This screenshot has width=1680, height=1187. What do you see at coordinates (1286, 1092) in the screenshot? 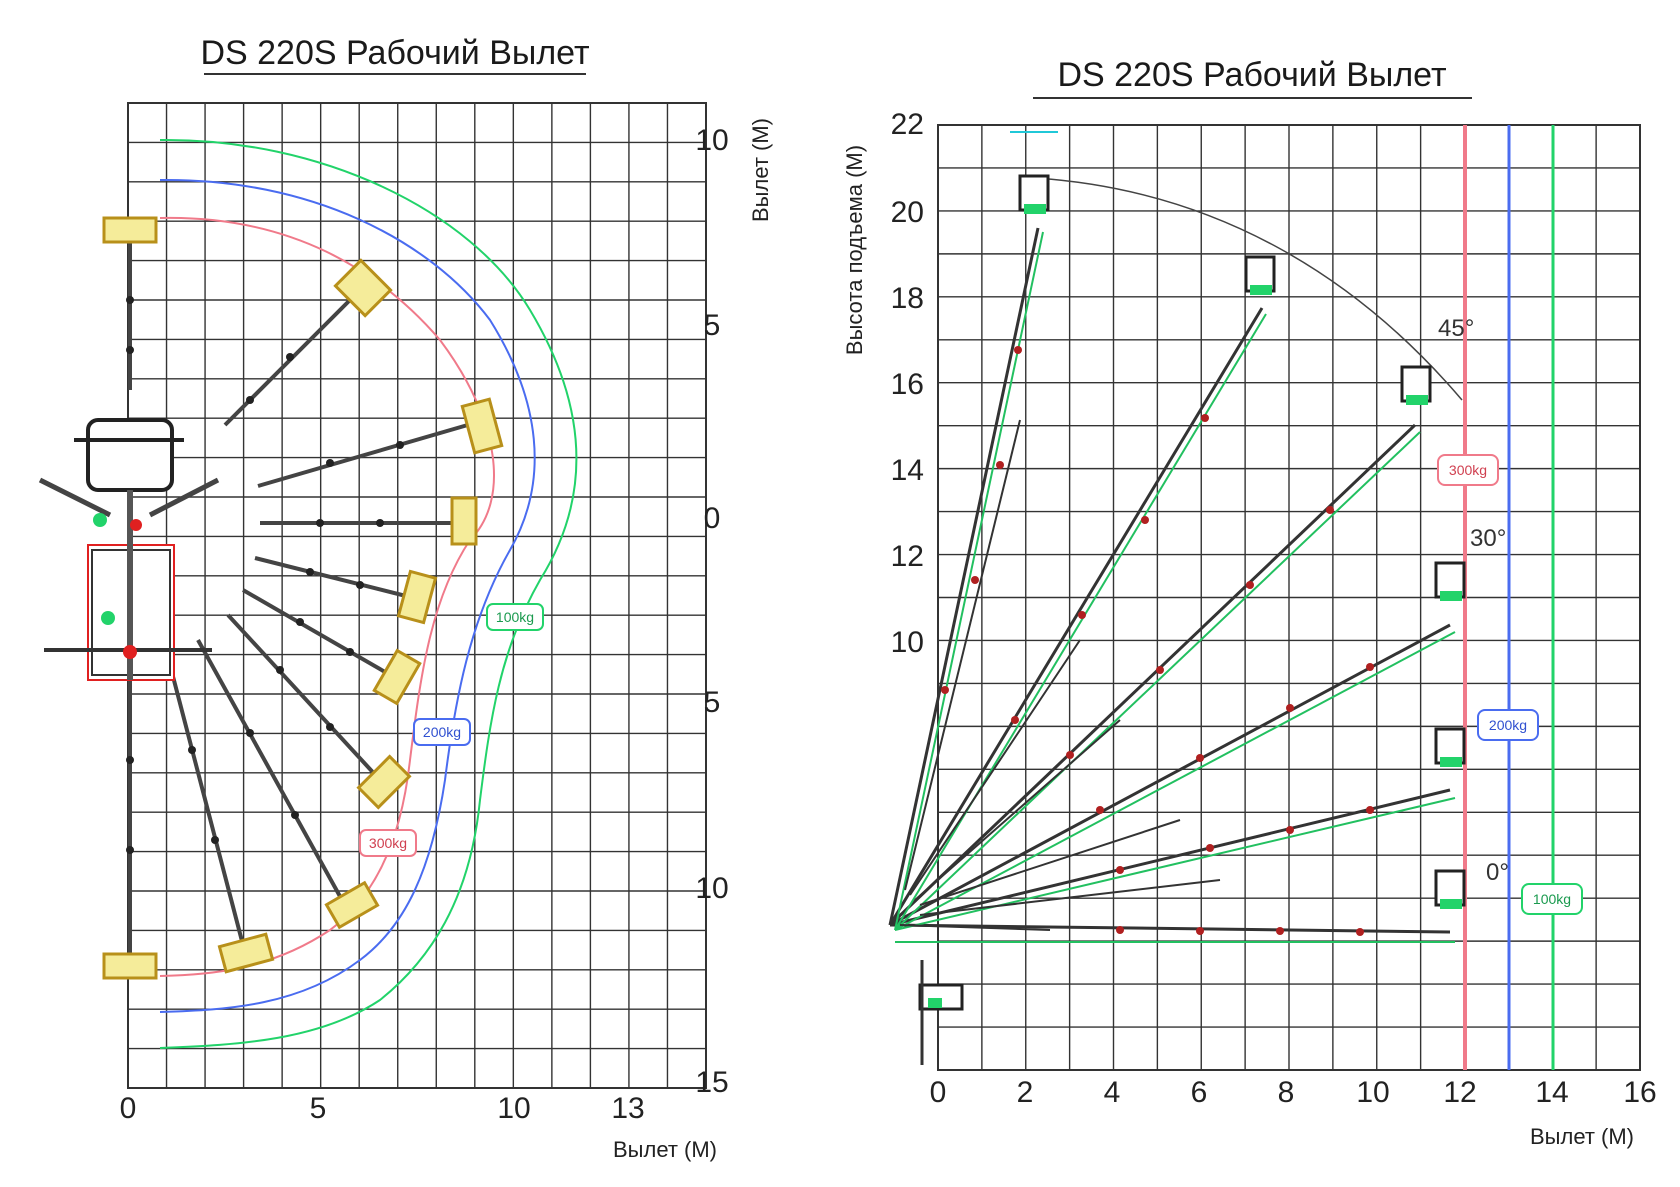
I see `right-xtick-5: 8` at bounding box center [1286, 1092].